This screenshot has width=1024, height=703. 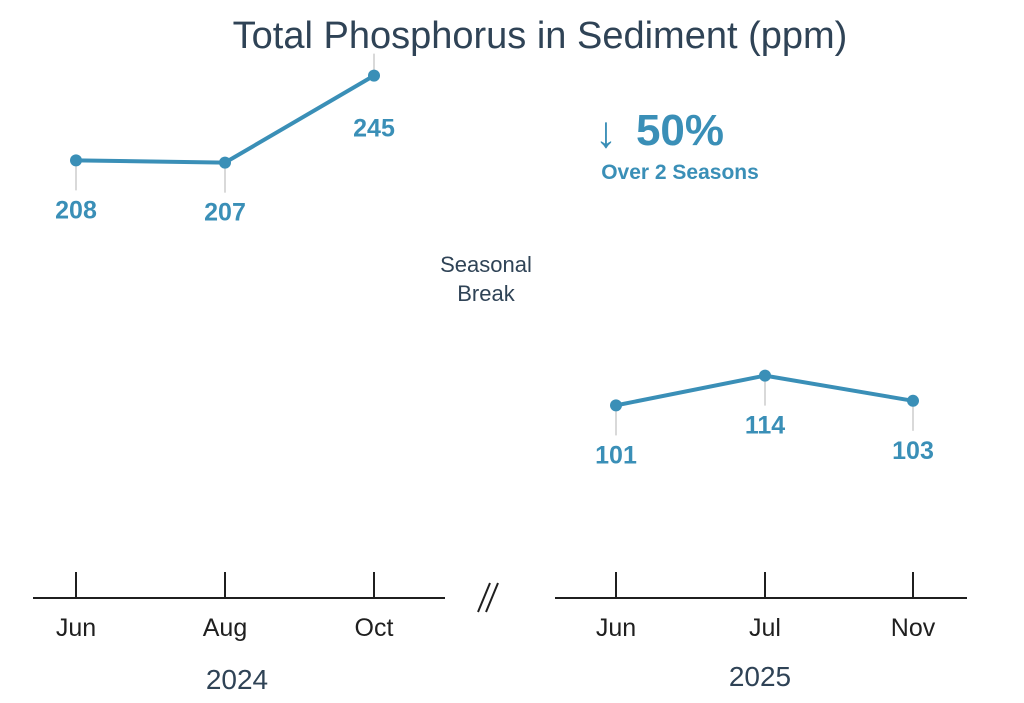 I want to click on x-tick-label: Jul, so click(x=765, y=628).